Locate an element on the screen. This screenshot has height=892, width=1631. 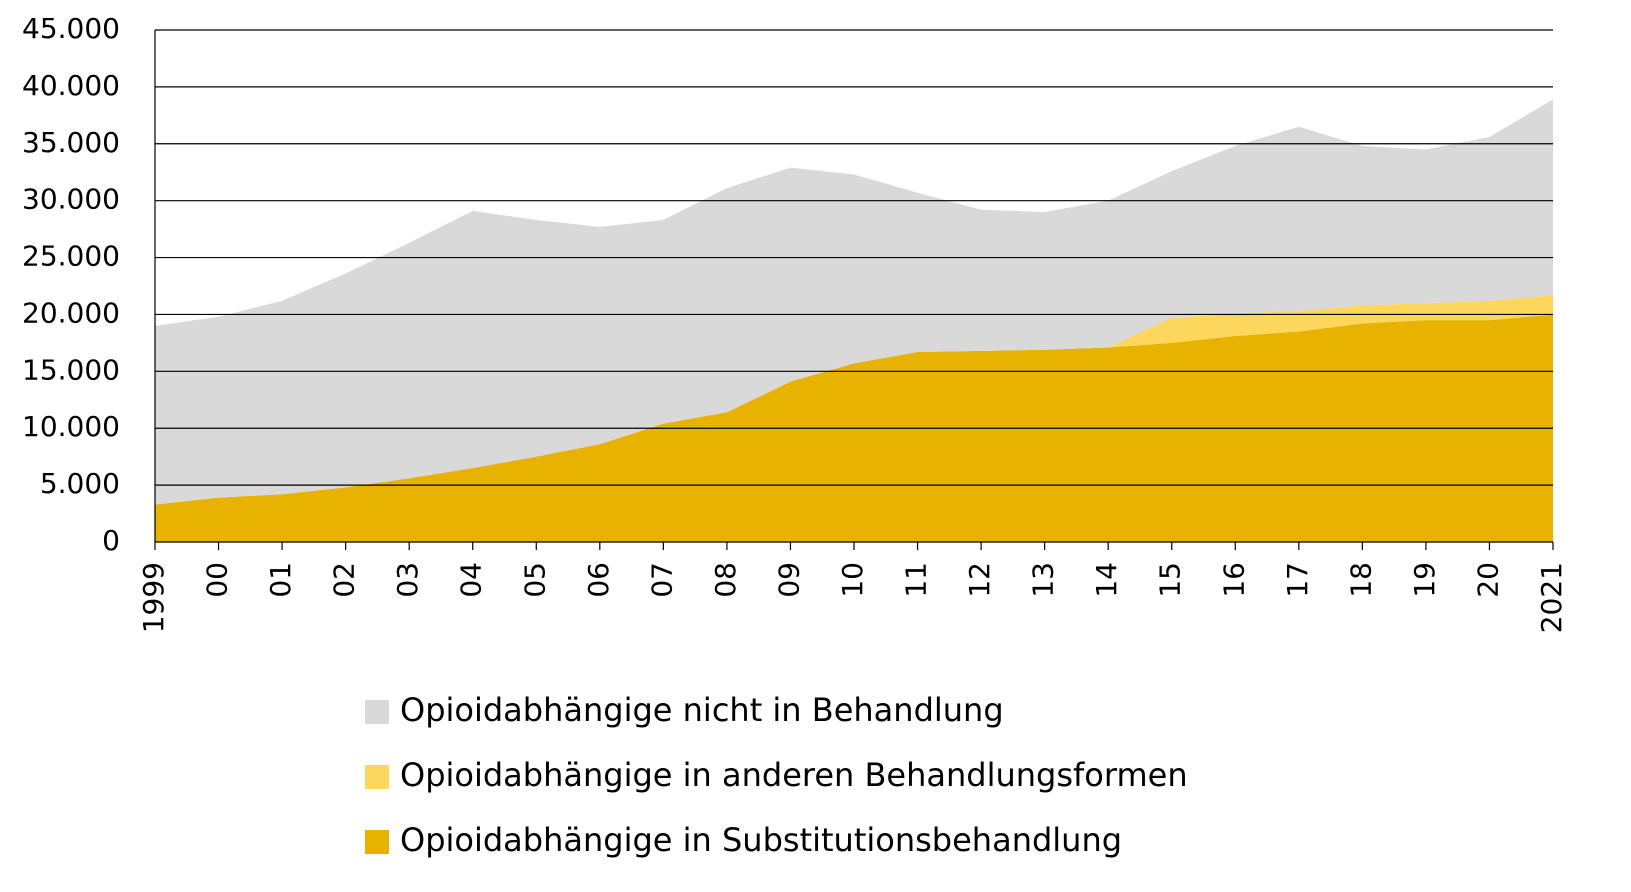
x-tick-label: 06 is located at coordinates (598, 580).